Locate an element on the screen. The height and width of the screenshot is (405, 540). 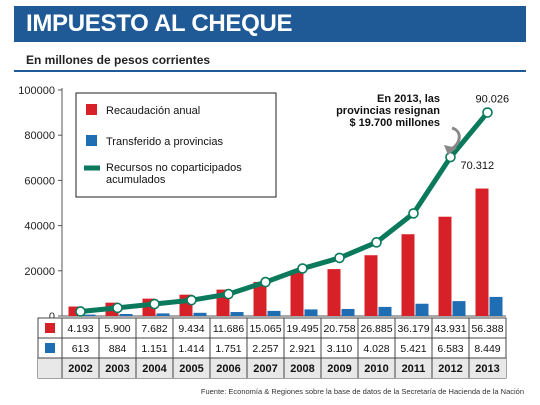
table-cell-transferido: 3.110 is located at coordinates (340, 349).